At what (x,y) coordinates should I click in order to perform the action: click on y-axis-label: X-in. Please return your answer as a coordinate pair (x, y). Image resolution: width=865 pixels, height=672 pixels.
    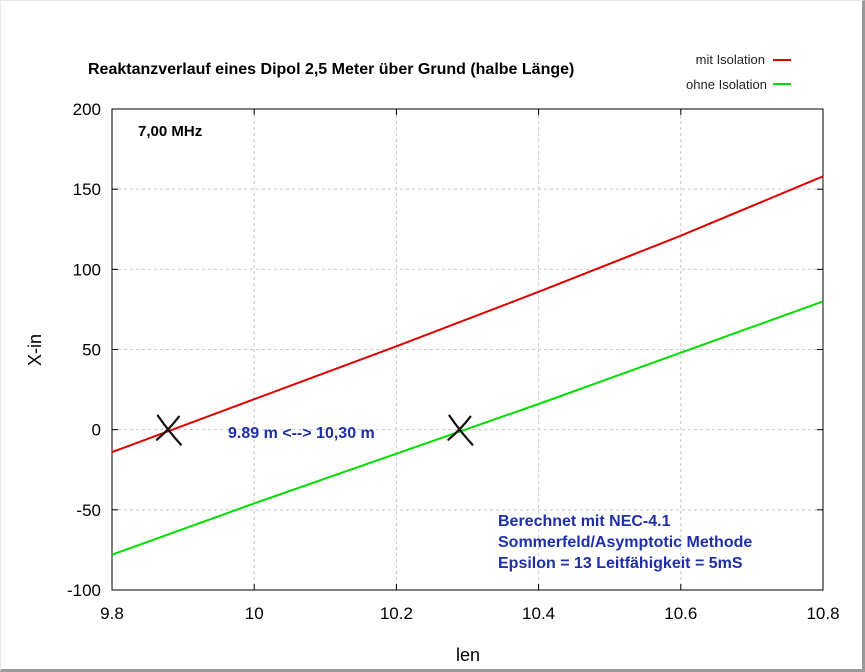
    Looking at the image, I should click on (35, 350).